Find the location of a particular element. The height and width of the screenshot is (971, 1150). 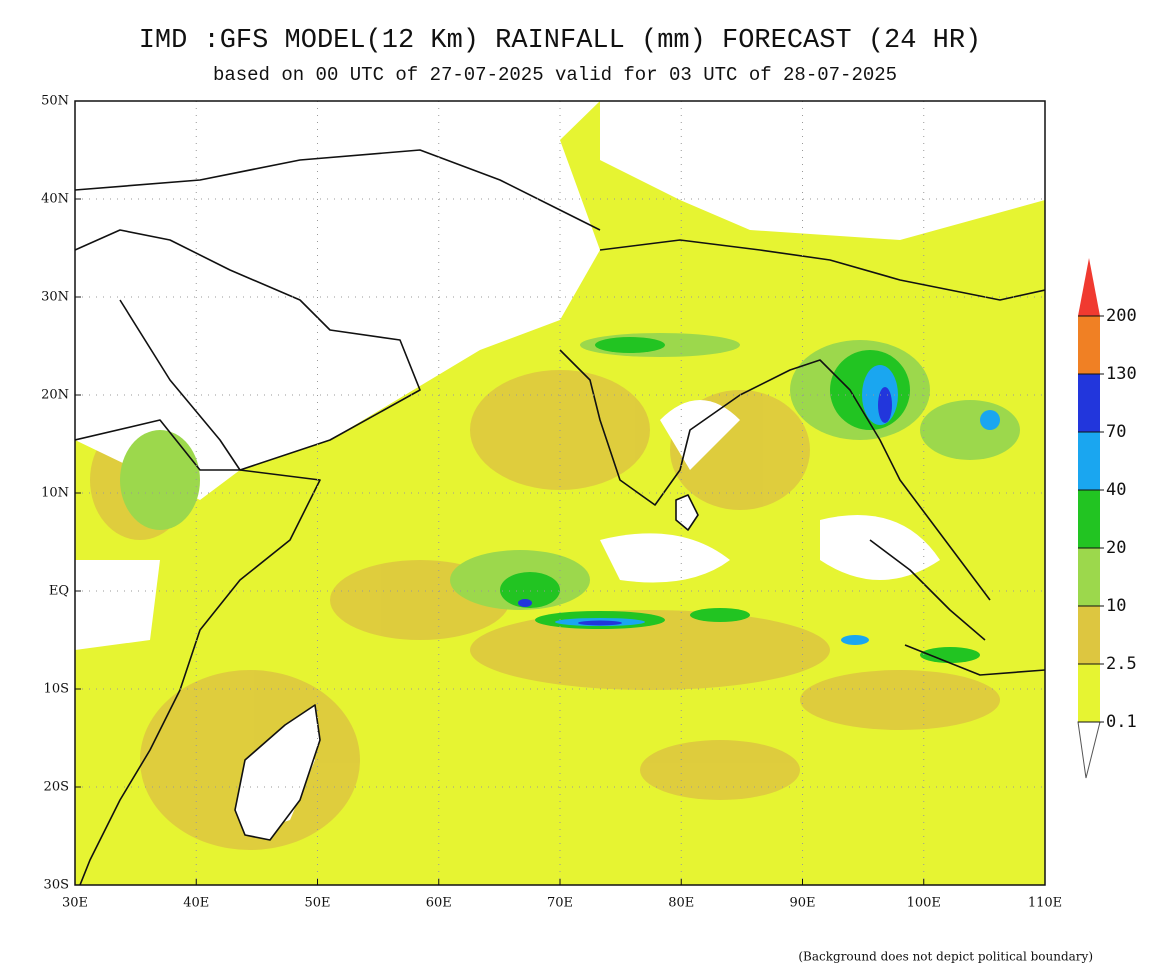

legend-label: 40 is located at coordinates (1116, 490).